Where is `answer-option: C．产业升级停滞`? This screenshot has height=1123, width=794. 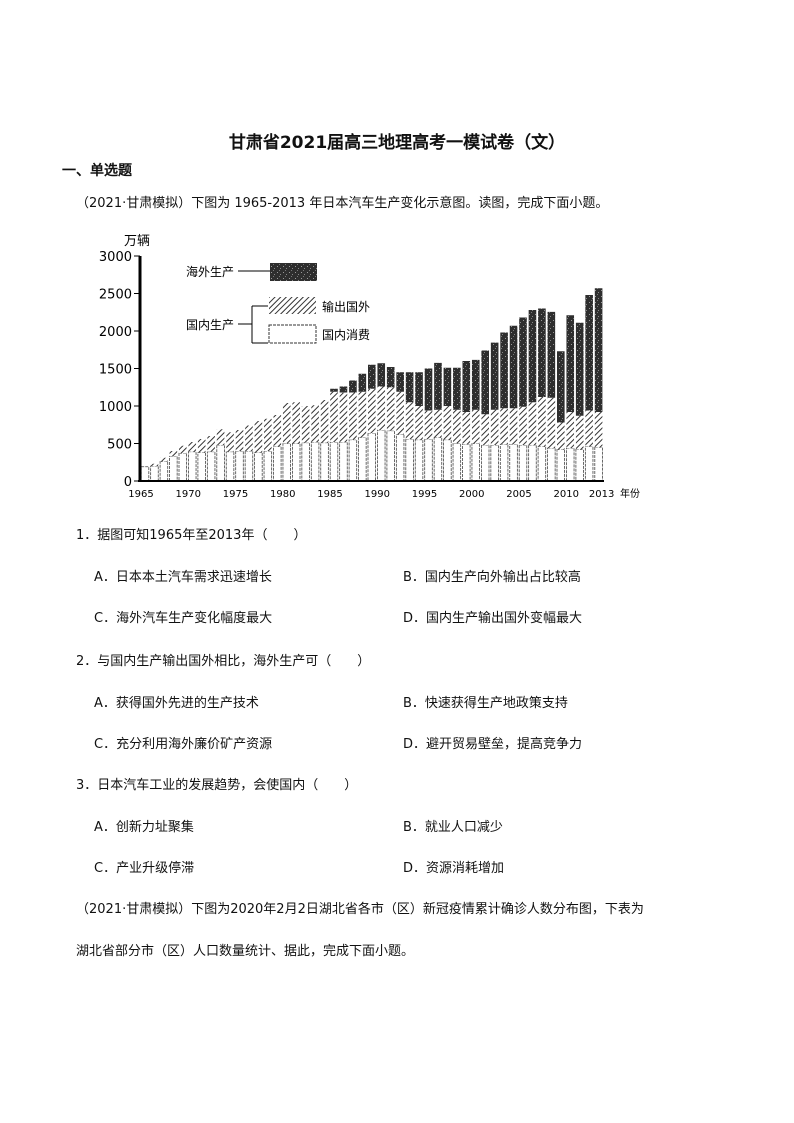 answer-option: C．产业升级停滞 is located at coordinates (144, 868).